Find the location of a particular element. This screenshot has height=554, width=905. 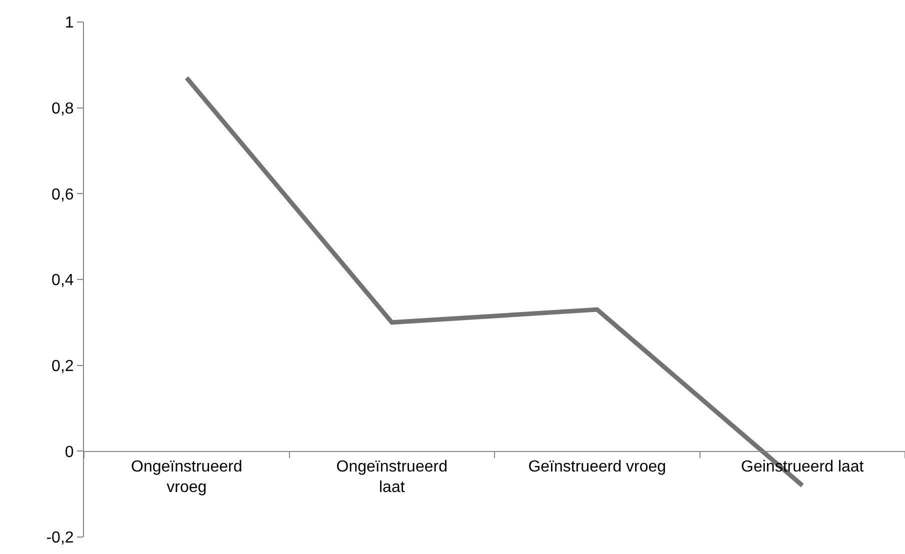

y-tick-label: -0,2 is located at coordinates (60, 538).